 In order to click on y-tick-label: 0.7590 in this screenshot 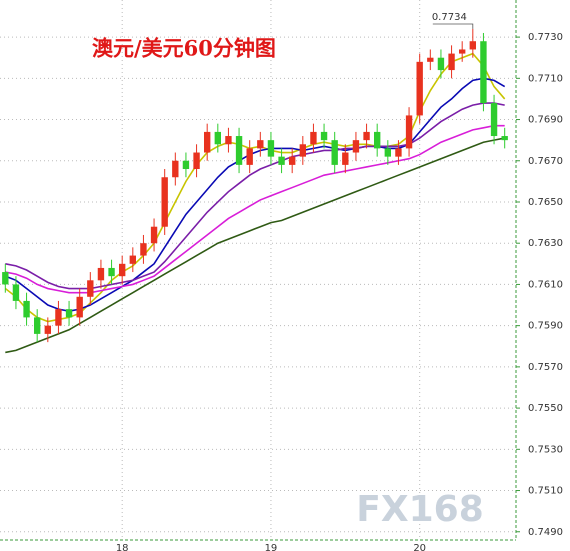, I will do `click(545, 326)`.